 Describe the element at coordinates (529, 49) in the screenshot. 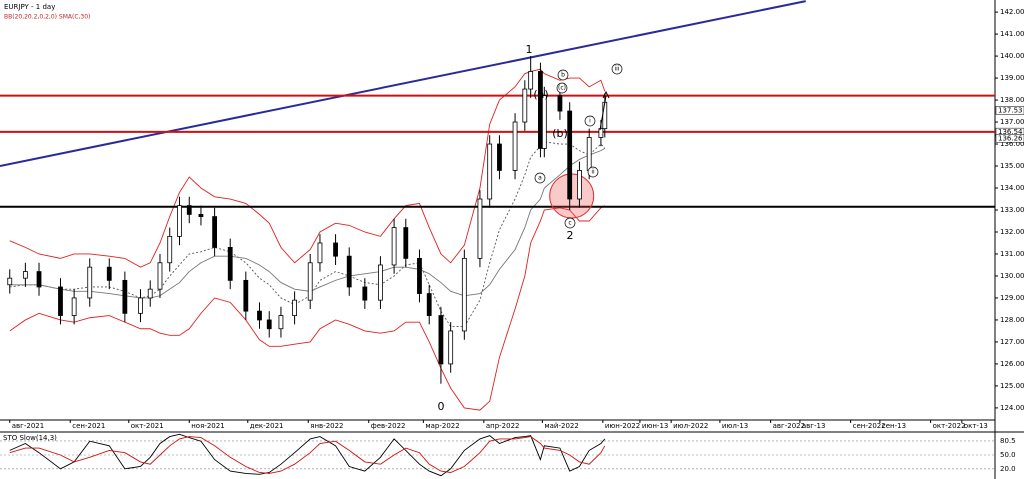

I see `wave-label: 1` at that location.